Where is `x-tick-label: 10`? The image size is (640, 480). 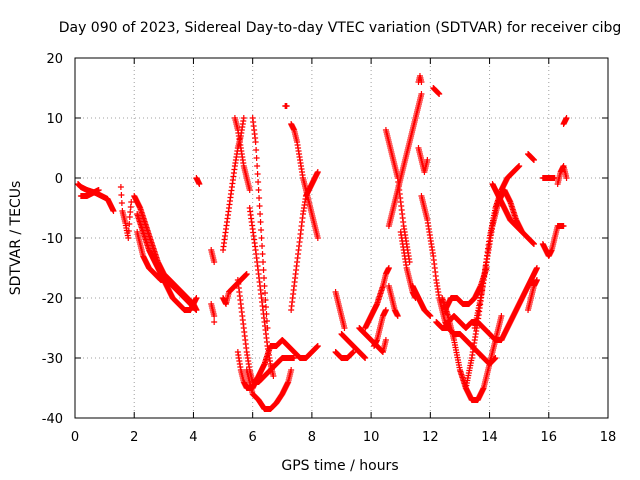
x-tick-label: 10 is located at coordinates (371, 437).